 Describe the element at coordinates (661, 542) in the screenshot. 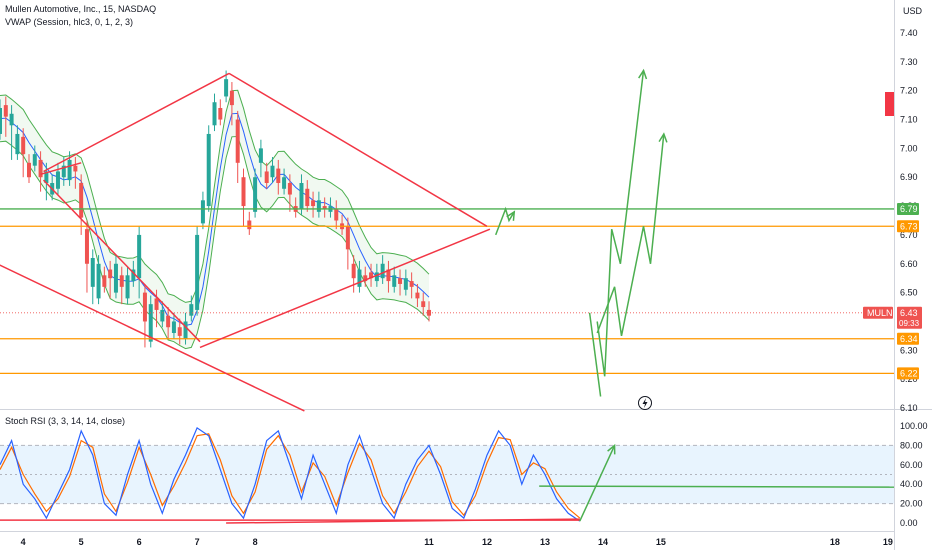

I see `time-tick-label: 15` at that location.